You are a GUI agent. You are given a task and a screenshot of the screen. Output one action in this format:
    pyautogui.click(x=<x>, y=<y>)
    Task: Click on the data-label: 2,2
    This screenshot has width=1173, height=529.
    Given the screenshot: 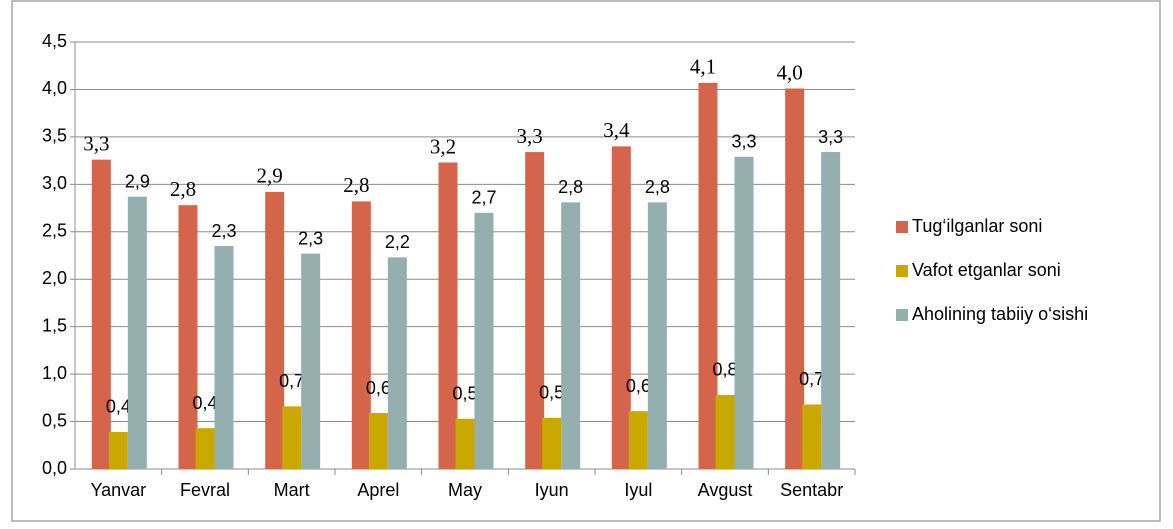 What is the action you would take?
    pyautogui.click(x=397, y=242)
    